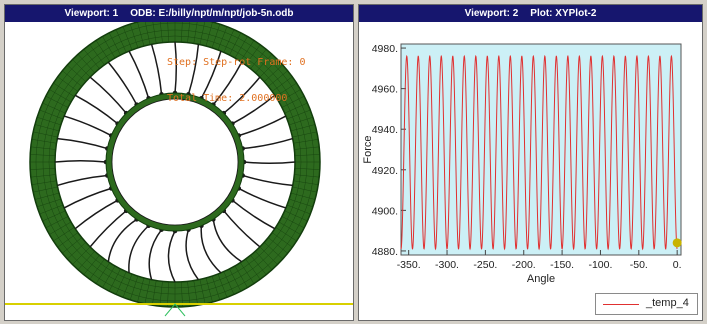 Image resolution: width=707 pixels, height=324 pixels. I want to click on x-tick-label: -300., so click(447, 265).